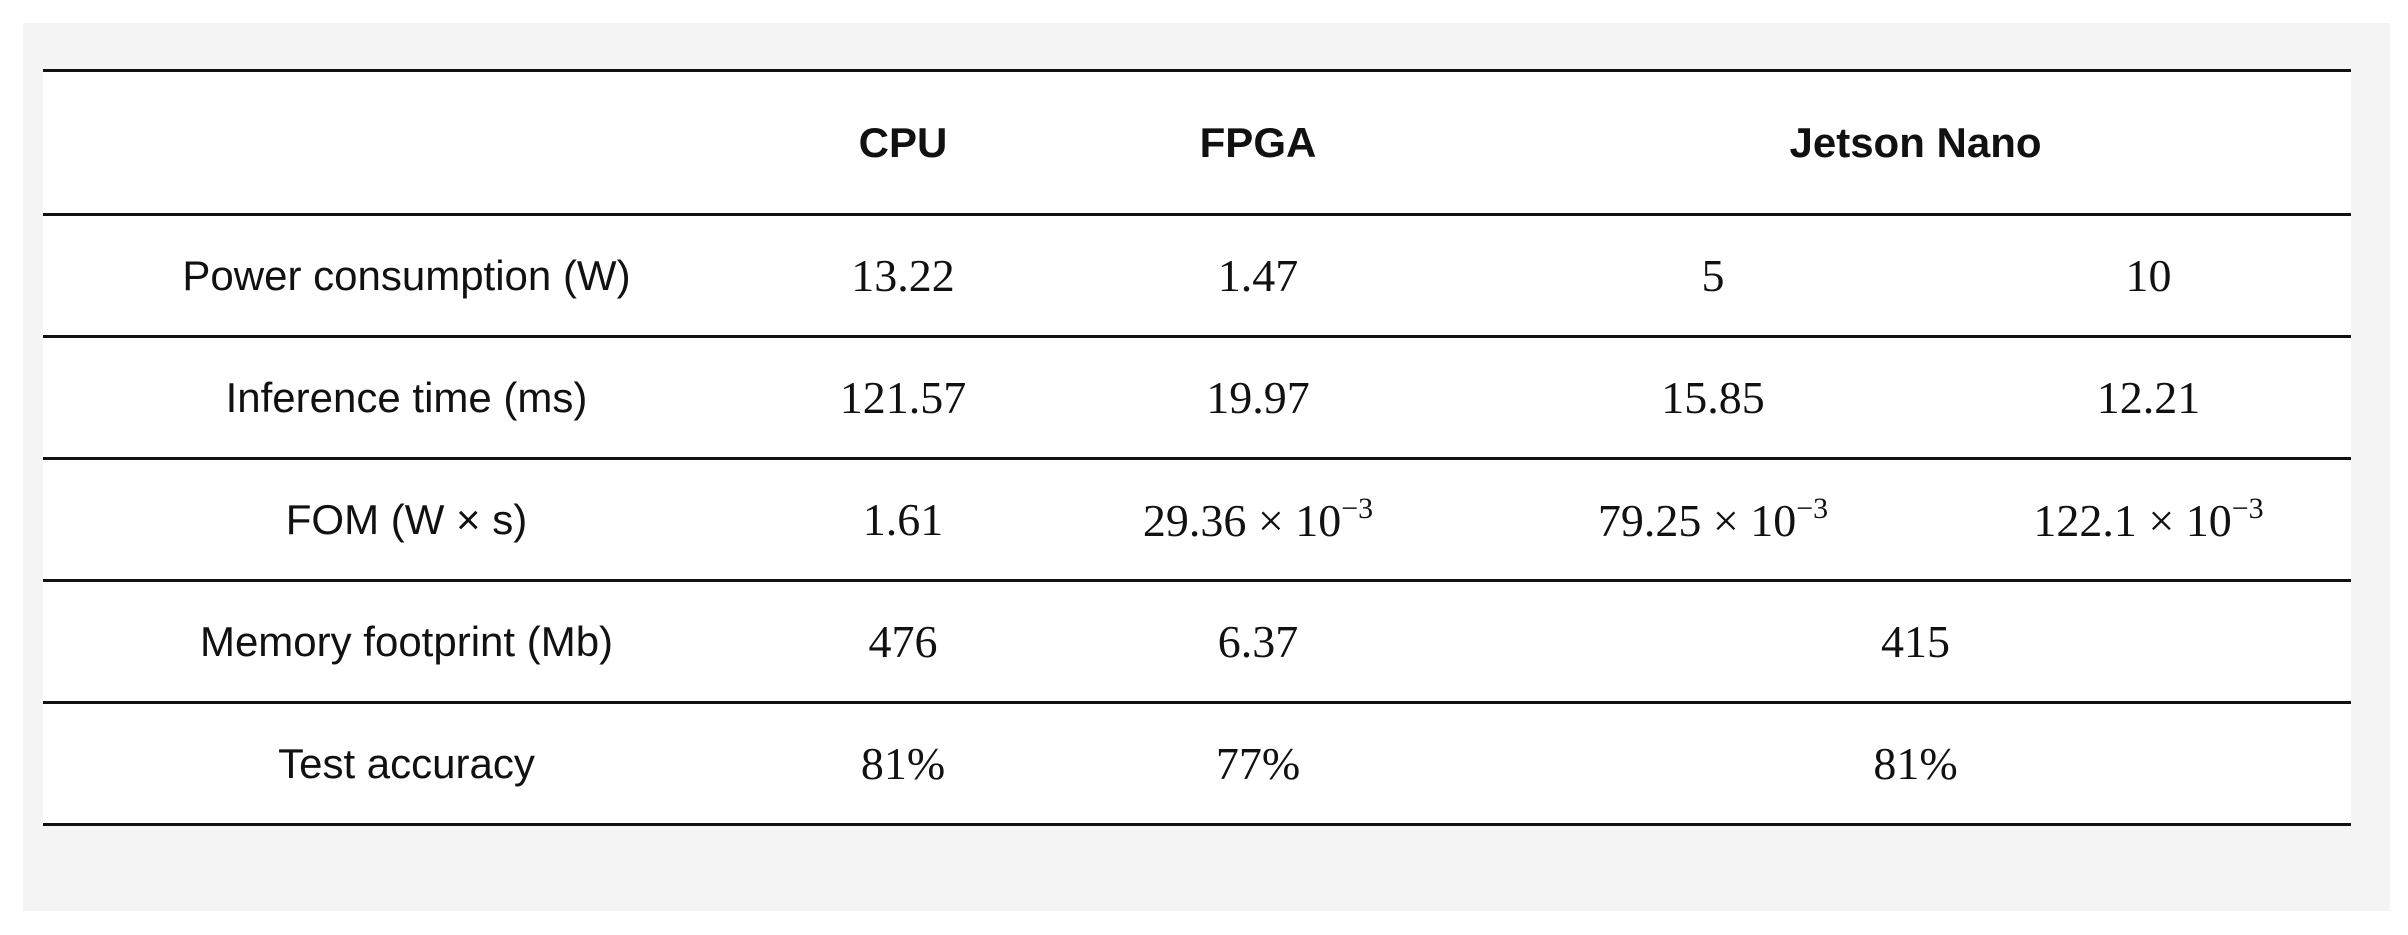 This screenshot has height=935, width=2408. Describe the element at coordinates (903, 275) in the screenshot. I see `table-cell: 13.22` at that location.